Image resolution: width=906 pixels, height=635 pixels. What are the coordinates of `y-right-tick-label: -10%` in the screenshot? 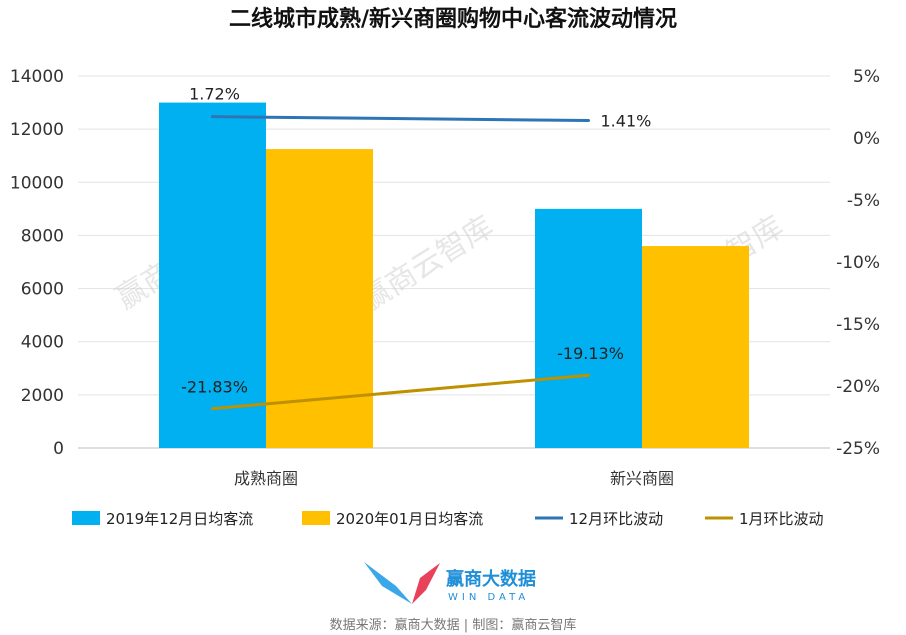 It's located at (858, 263).